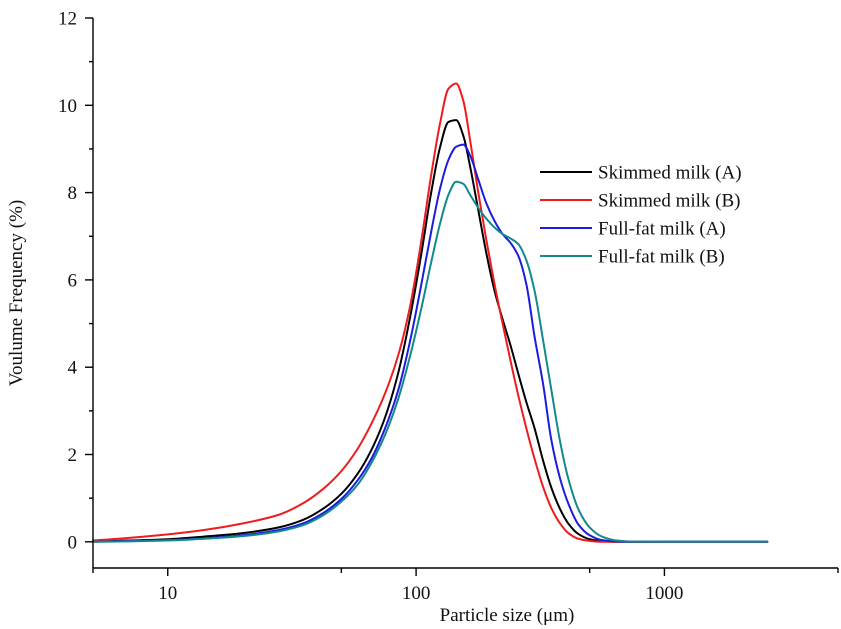  I want to click on x-tick-label: 1000, so click(664, 593).